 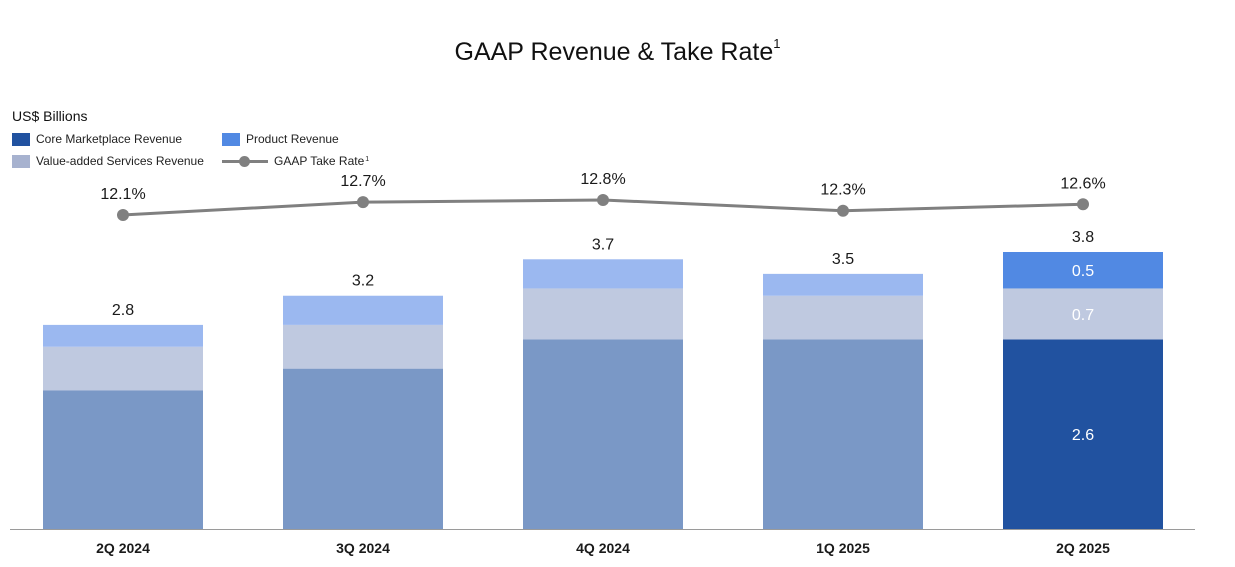 What do you see at coordinates (843, 548) in the screenshot?
I see `category-label-3: 1Q 2025` at bounding box center [843, 548].